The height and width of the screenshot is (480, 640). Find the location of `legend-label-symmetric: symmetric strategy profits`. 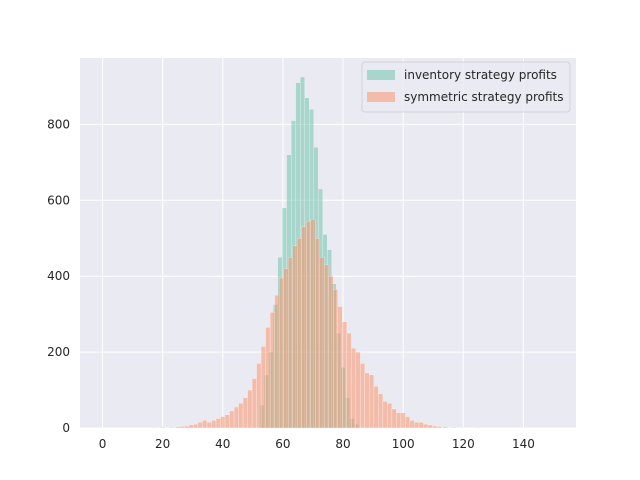

legend-label-symmetric: symmetric strategy profits is located at coordinates (484, 97).